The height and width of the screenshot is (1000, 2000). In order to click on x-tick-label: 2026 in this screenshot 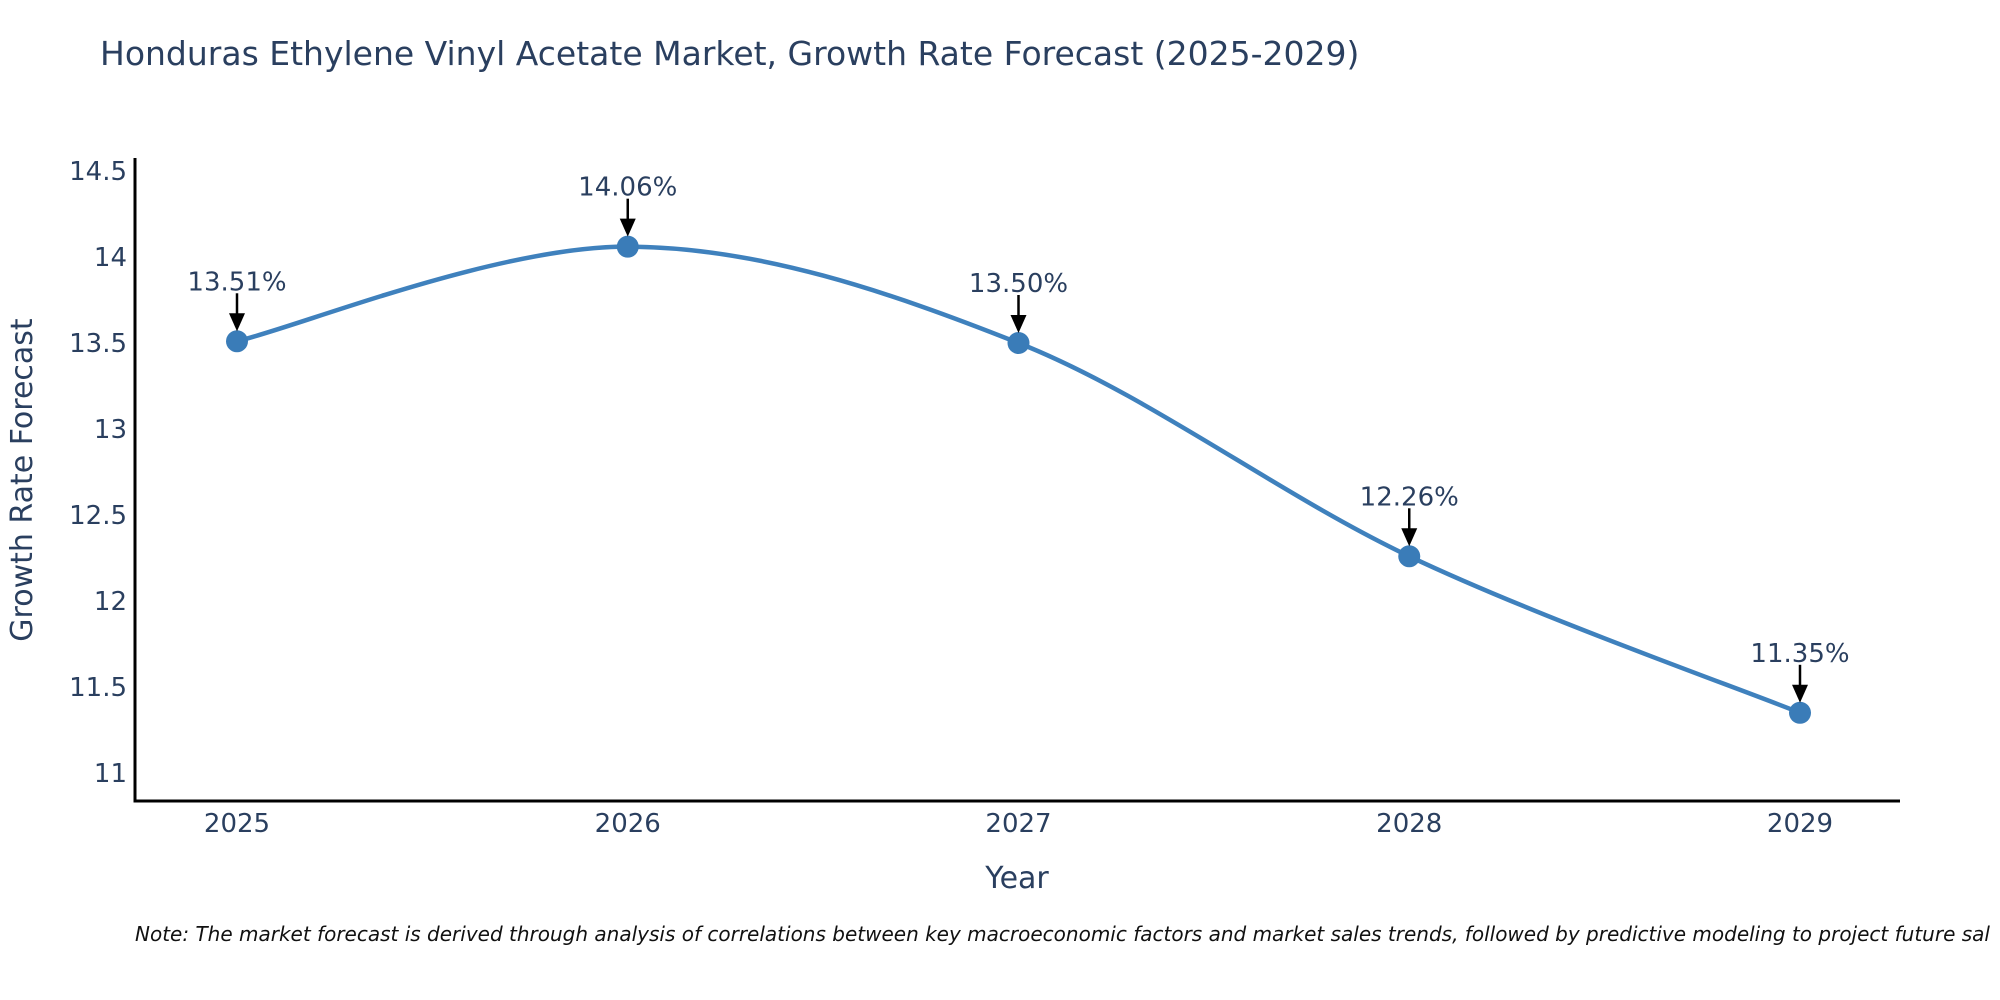, I will do `click(628, 824)`.